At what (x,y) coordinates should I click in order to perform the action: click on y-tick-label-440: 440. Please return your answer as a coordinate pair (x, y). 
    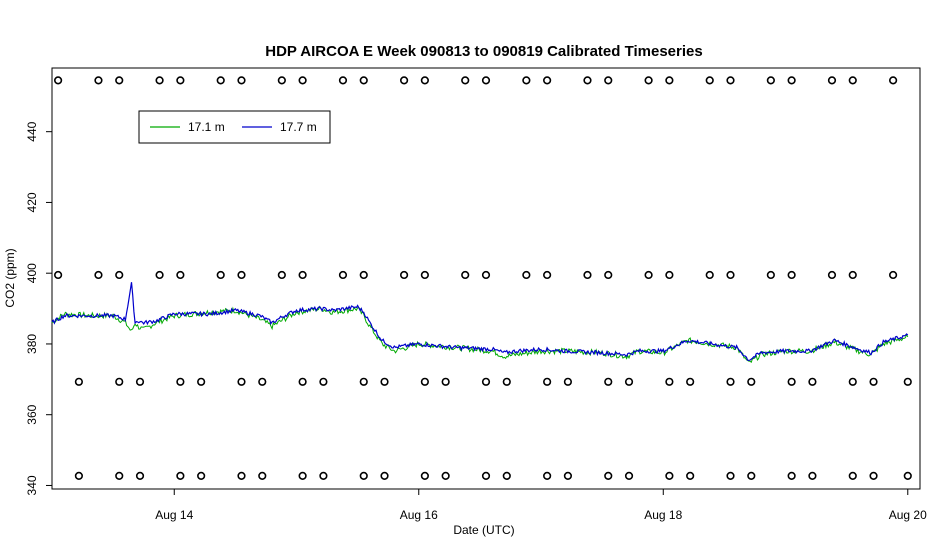
    Looking at the image, I should click on (32, 131).